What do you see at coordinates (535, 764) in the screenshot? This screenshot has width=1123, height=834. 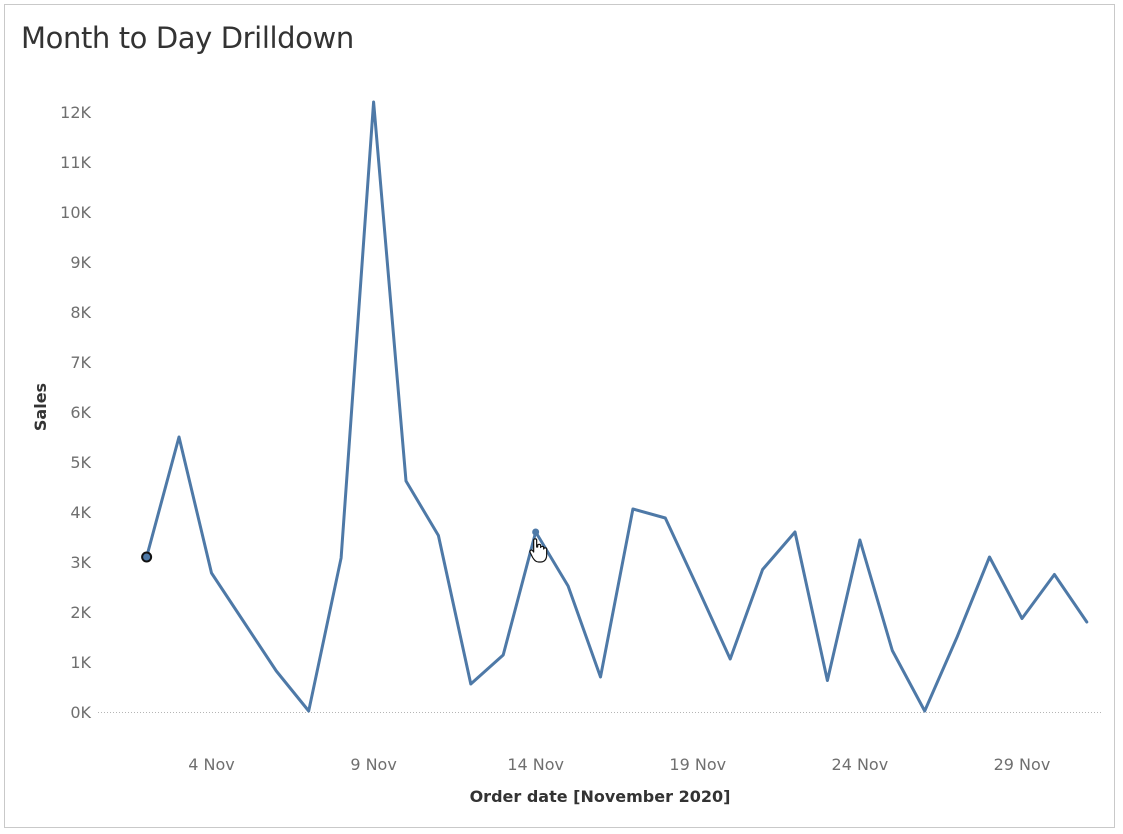 I see `x-tick-label: 14 Nov` at bounding box center [535, 764].